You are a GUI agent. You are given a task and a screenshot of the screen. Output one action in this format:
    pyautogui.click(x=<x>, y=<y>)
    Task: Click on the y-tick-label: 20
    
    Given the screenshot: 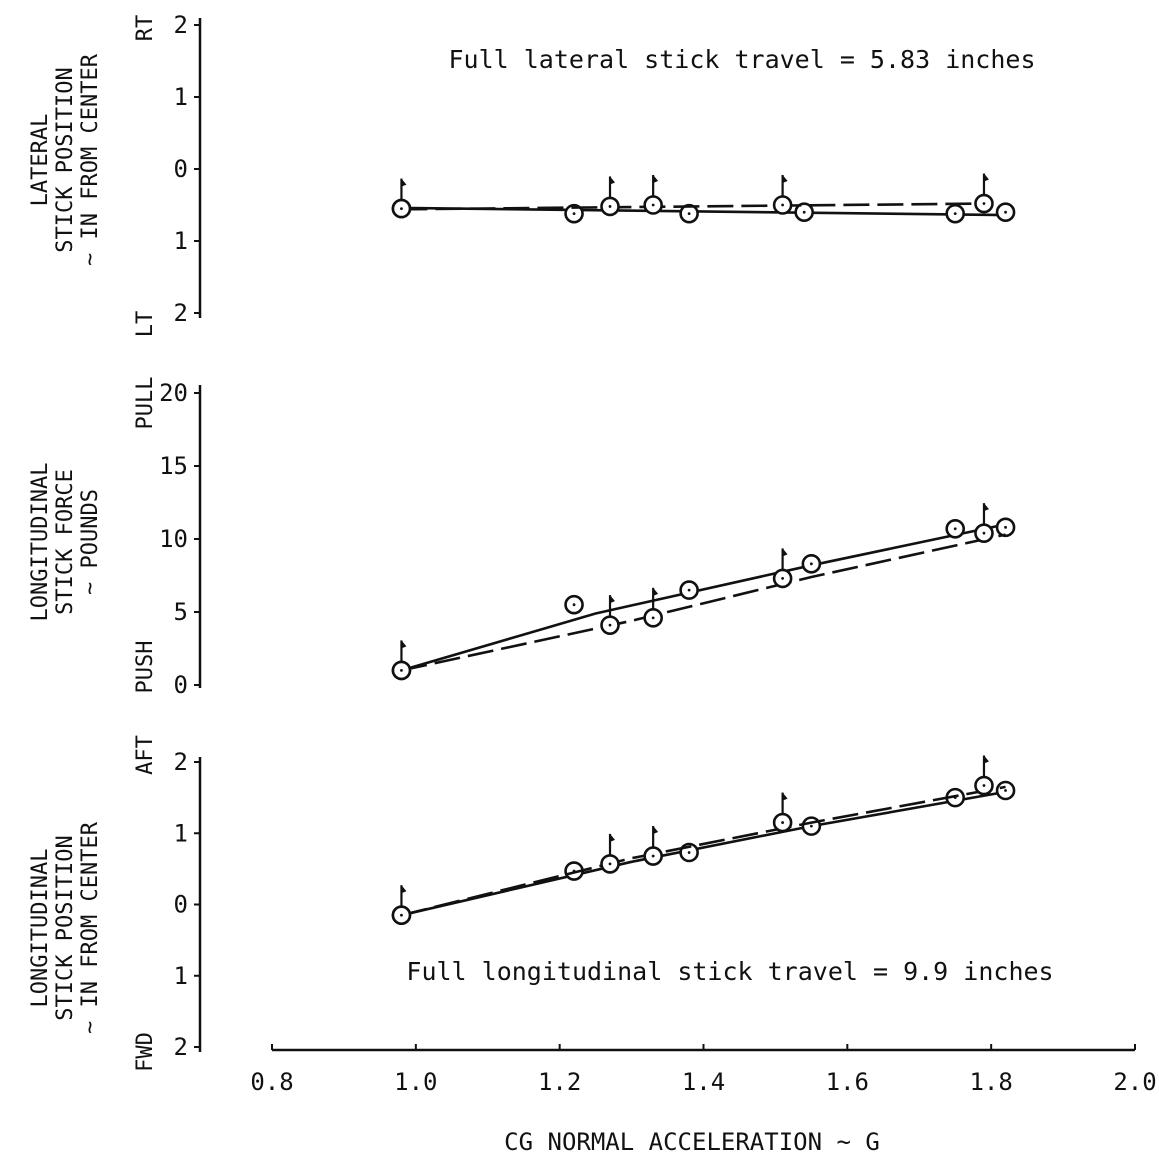 What is the action you would take?
    pyautogui.click(x=173, y=393)
    